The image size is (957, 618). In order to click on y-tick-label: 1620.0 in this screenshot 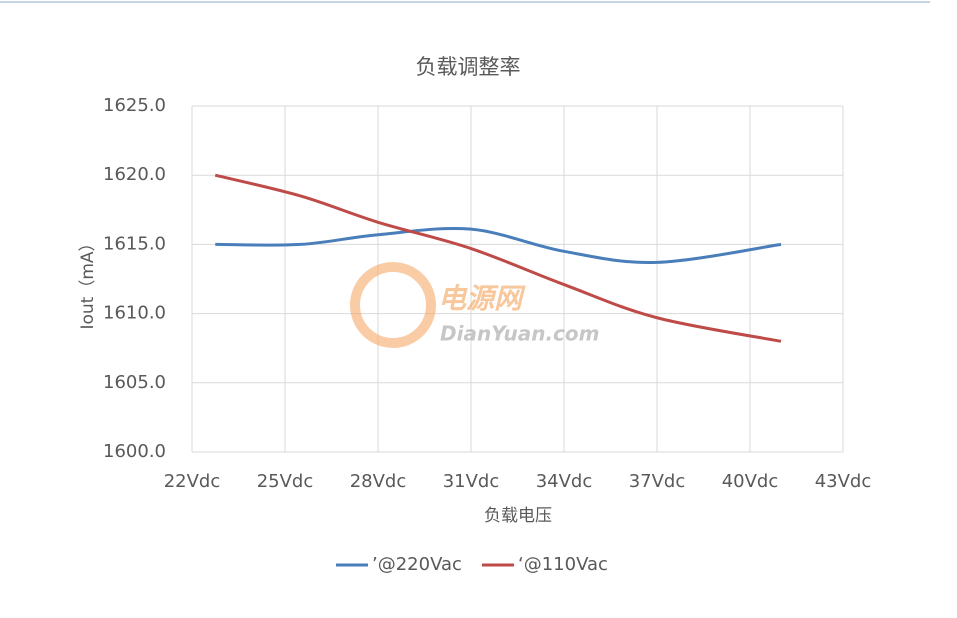, I will do `click(134, 174)`.